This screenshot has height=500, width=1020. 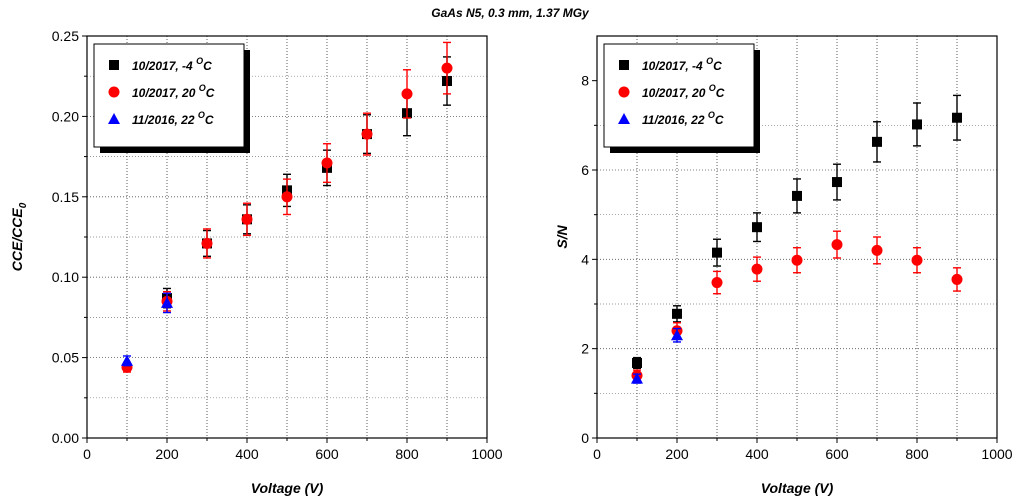 I want to click on figure-title: GaAs N5, 0.3 mm, 1.37 MGy, so click(x=510, y=13).